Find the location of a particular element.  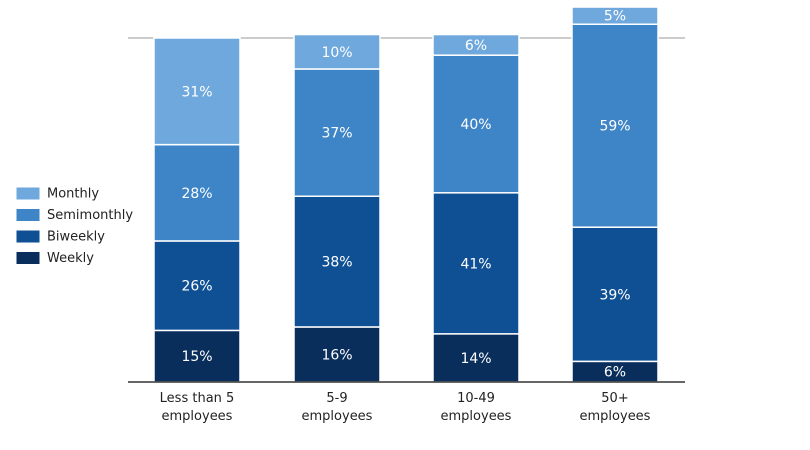

data-label: 26% is located at coordinates (196, 287).